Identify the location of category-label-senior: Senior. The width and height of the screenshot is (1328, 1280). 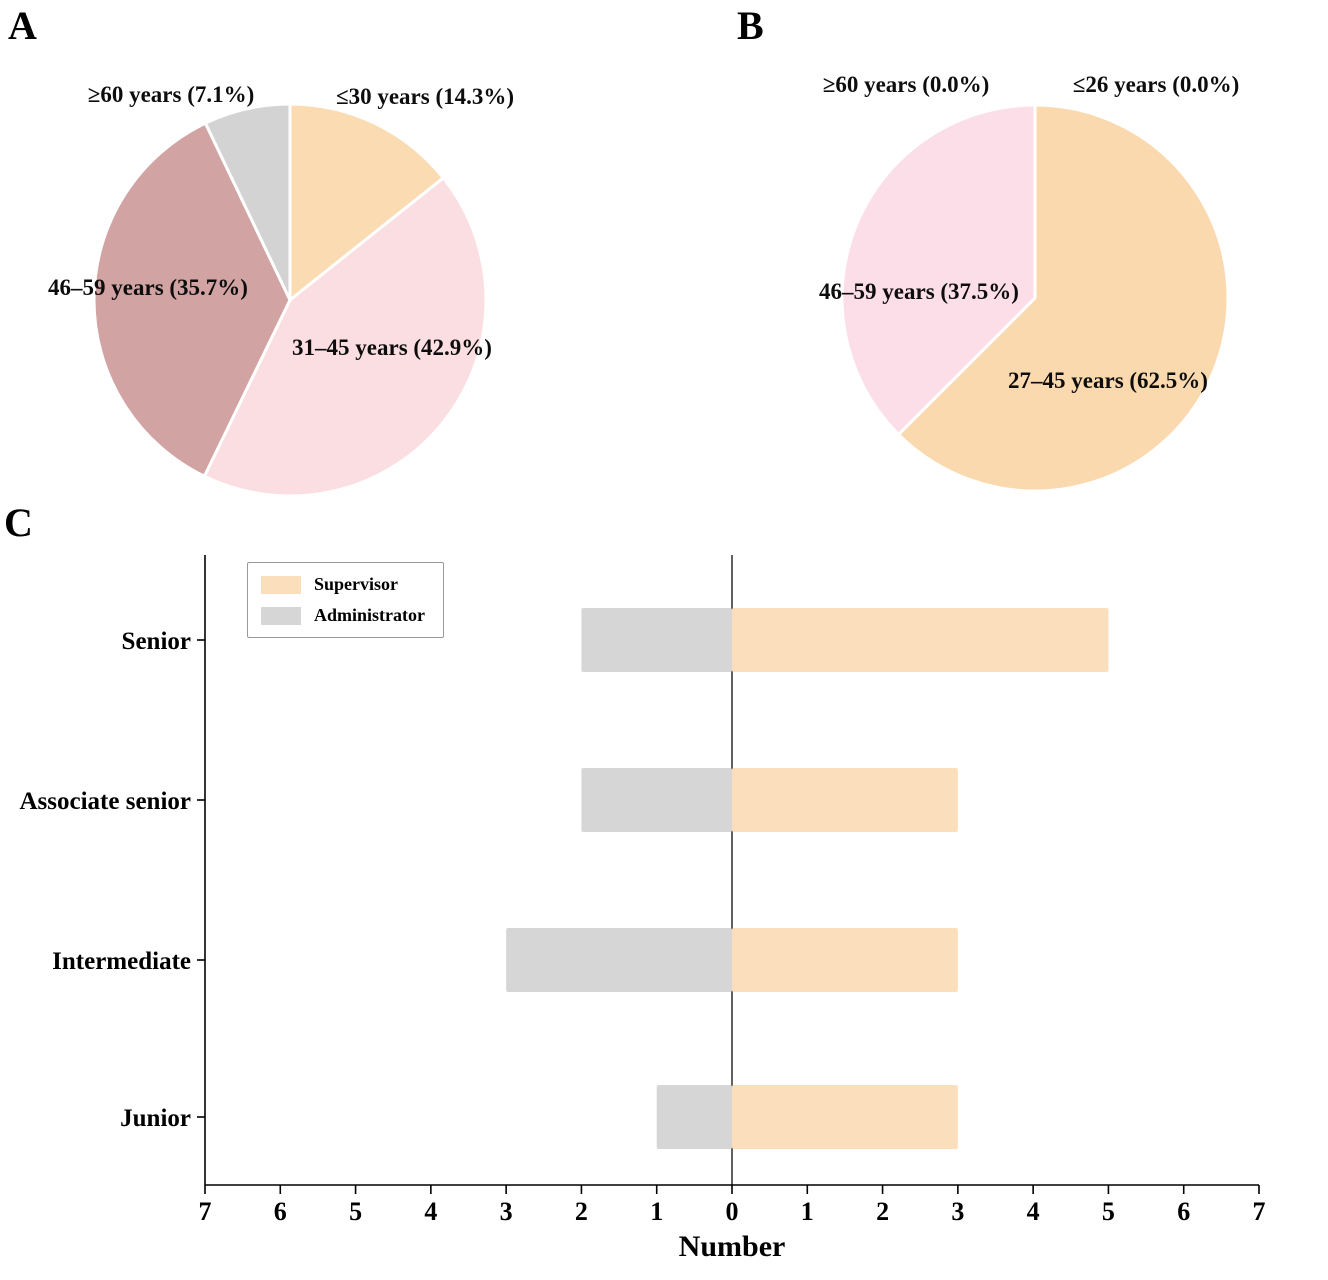
(156, 641).